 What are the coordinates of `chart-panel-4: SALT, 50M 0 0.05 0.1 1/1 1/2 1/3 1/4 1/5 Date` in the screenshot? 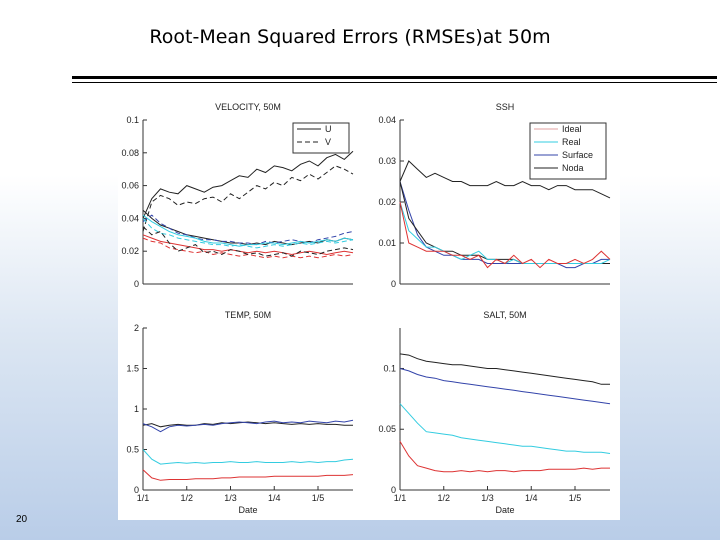 It's located at (494, 412).